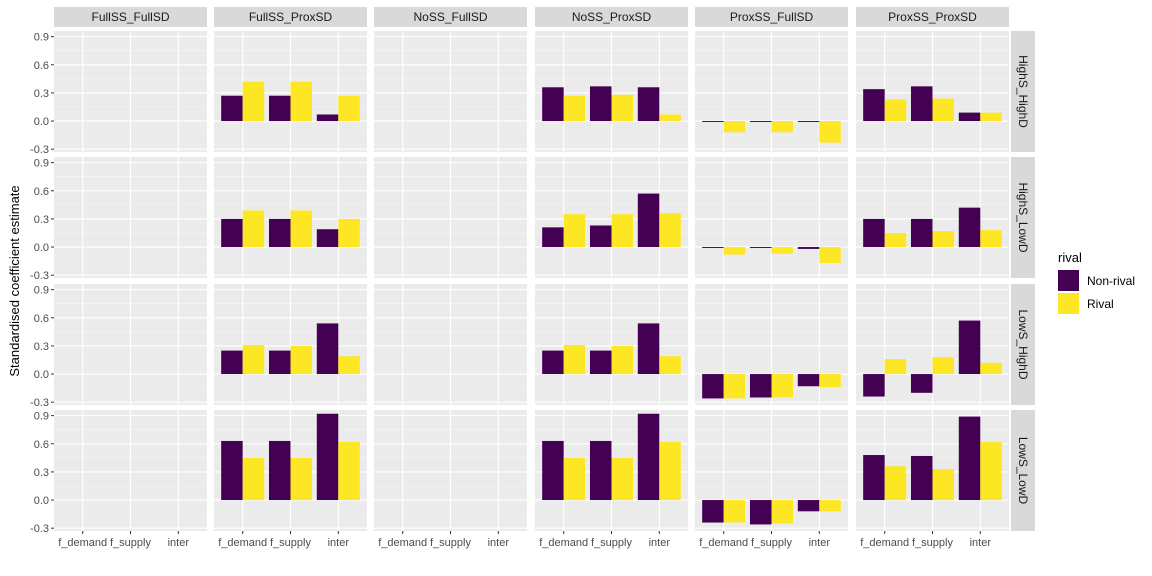 The width and height of the screenshot is (1152, 576). What do you see at coordinates (1070, 257) in the screenshot?
I see `legend-title: rival` at bounding box center [1070, 257].